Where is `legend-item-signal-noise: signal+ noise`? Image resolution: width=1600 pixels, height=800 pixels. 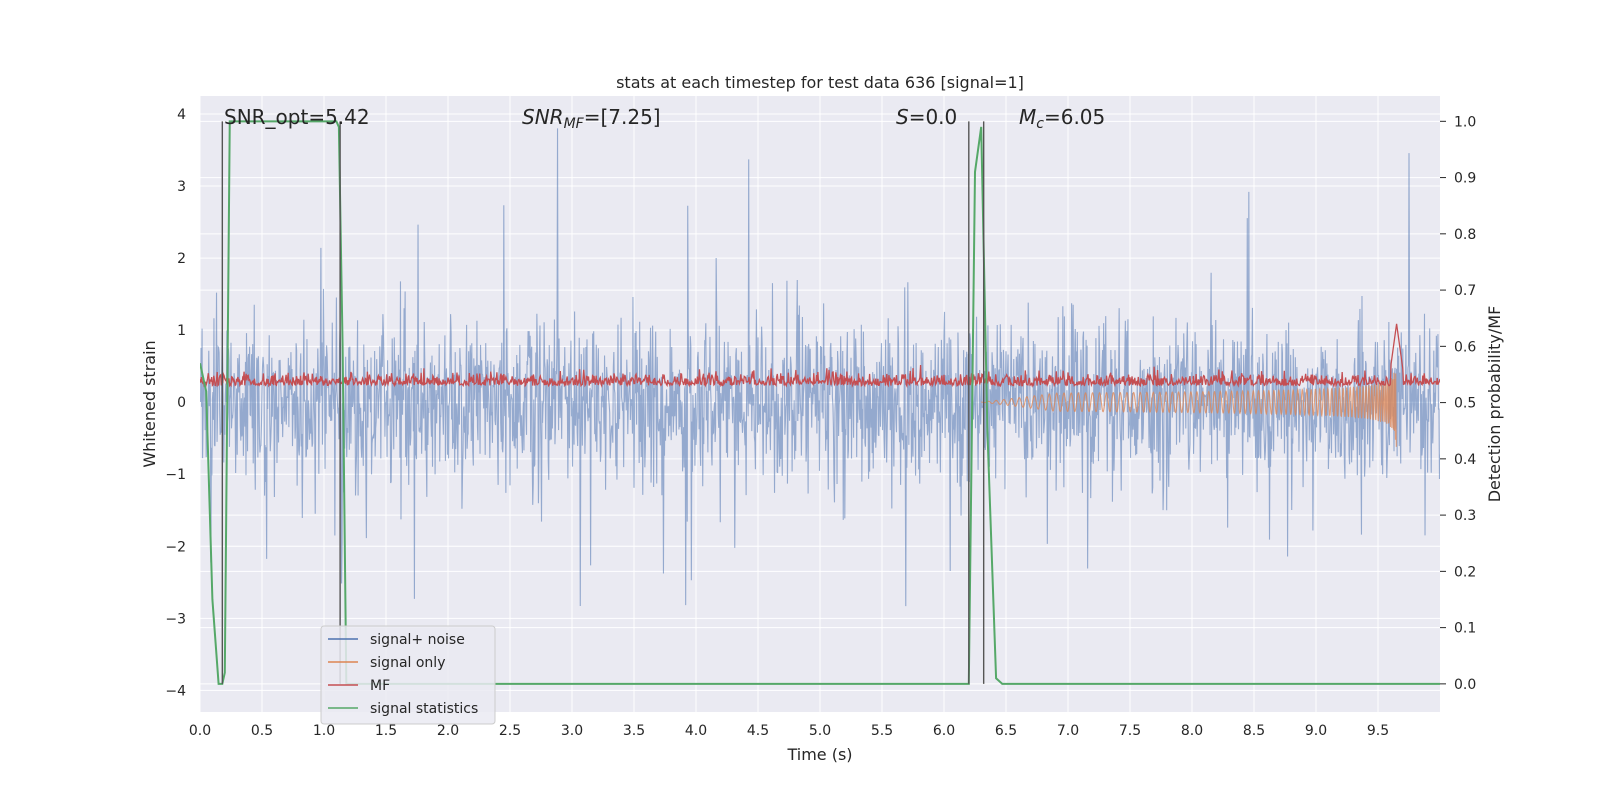 legend-item-signal-noise: signal+ noise is located at coordinates (396, 640).